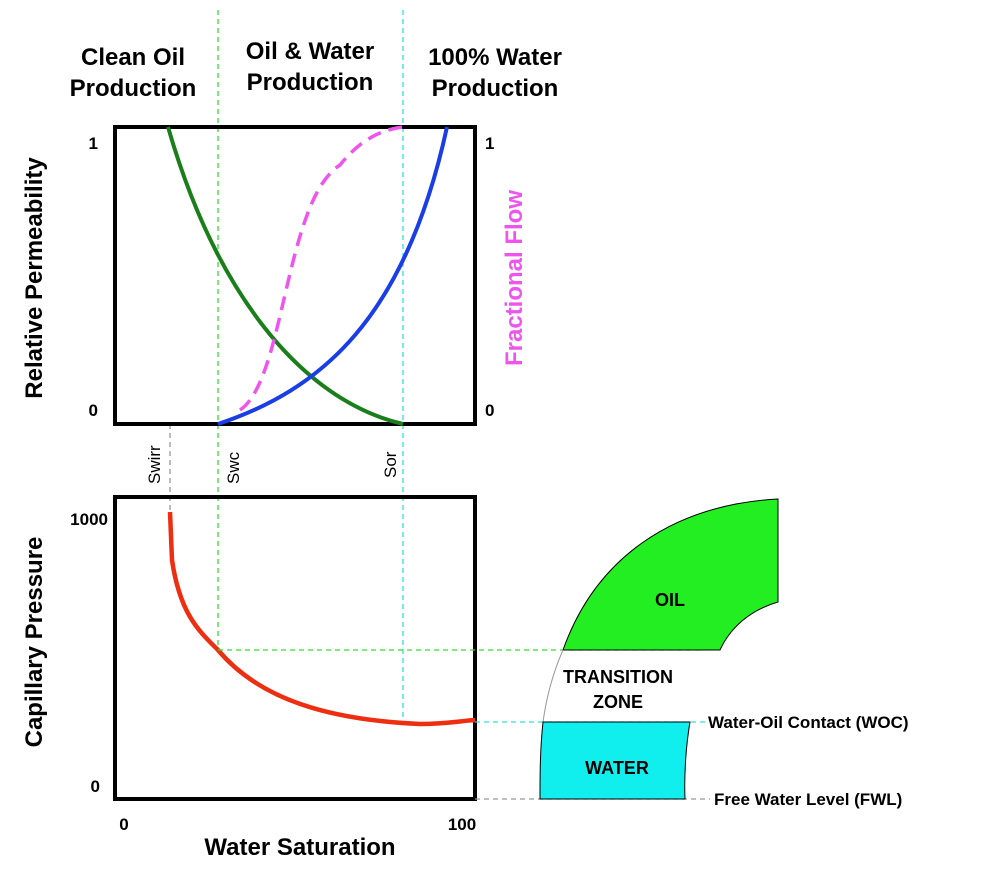 The width and height of the screenshot is (1000, 883). What do you see at coordinates (321, 619) in the screenshot?
I see `capillary-pressure-curve` at bounding box center [321, 619].